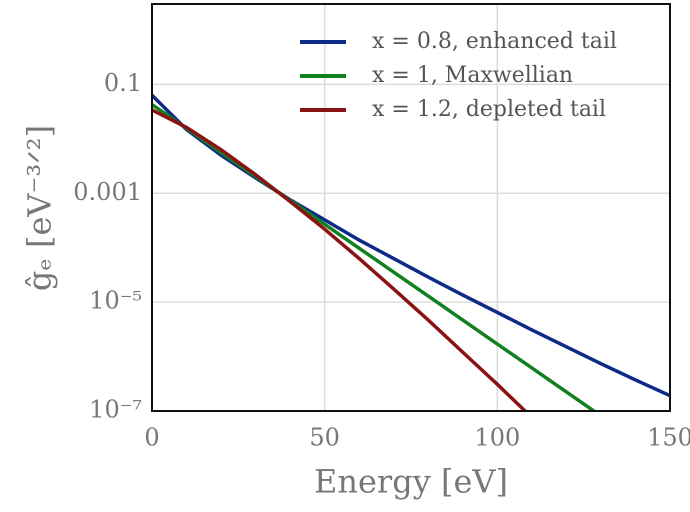  I want to click on legend-label: x = 1, Maxwellian, so click(472, 75).